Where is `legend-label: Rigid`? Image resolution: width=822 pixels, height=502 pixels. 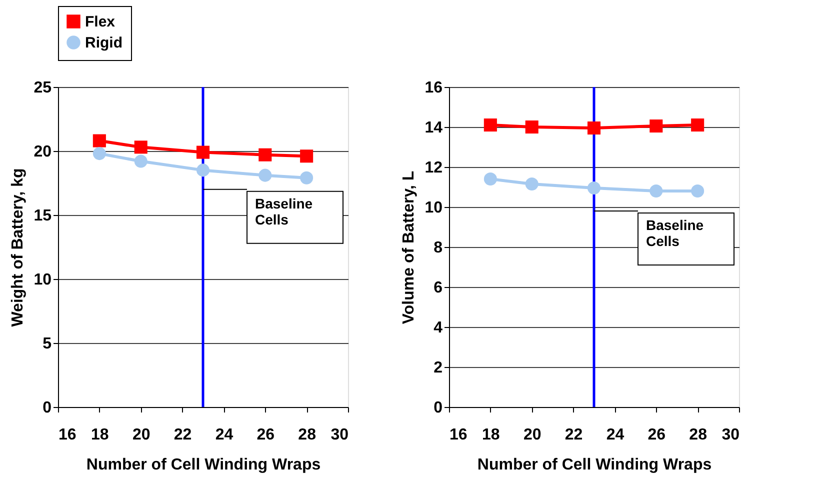 legend-label: Rigid is located at coordinates (103, 43).